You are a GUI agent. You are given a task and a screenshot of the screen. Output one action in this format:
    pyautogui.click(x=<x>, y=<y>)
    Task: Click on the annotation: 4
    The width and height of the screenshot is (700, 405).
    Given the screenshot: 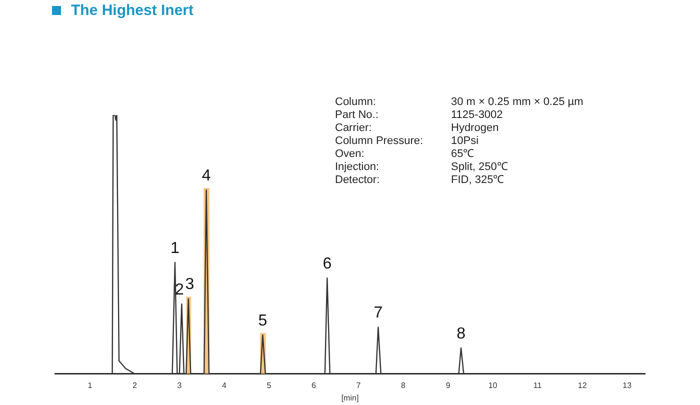 What is the action you would take?
    pyautogui.click(x=206, y=175)
    